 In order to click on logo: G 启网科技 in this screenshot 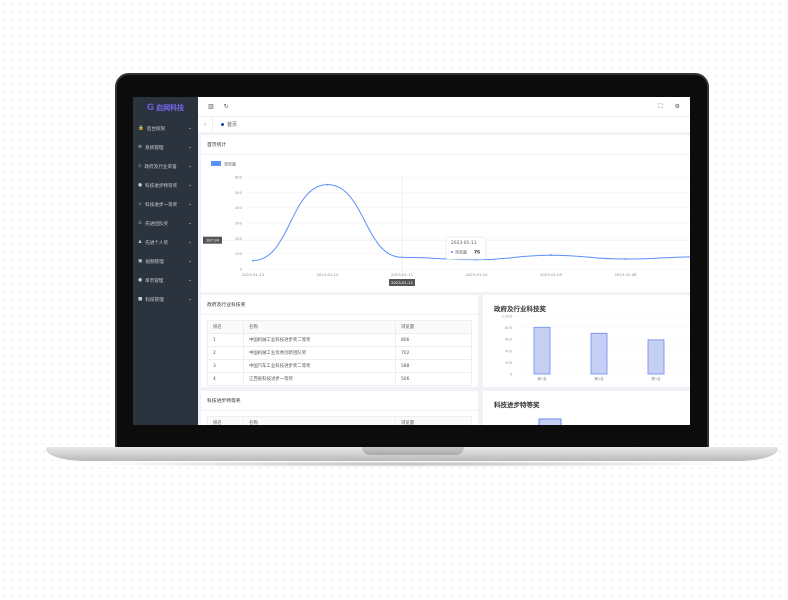, I will do `click(165, 108)`.